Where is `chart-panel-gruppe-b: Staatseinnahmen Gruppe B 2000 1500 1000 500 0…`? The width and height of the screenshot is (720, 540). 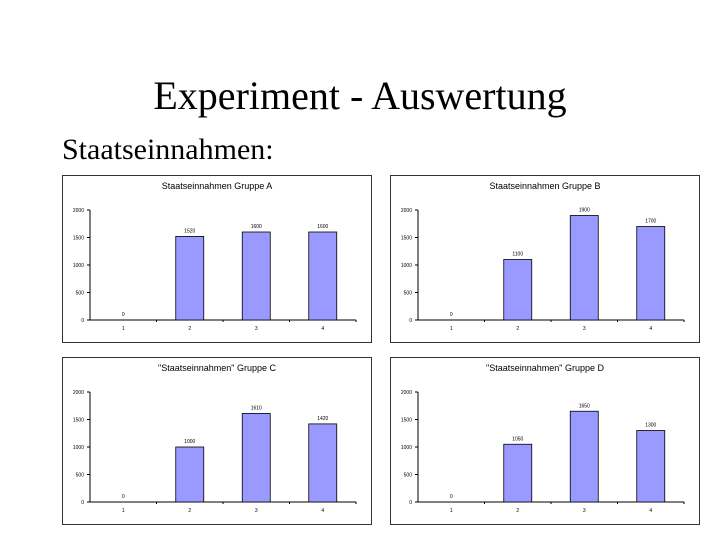 chart-panel-gruppe-b: Staatseinnahmen Gruppe B 2000 1500 1000 500 0… is located at coordinates (545, 259).